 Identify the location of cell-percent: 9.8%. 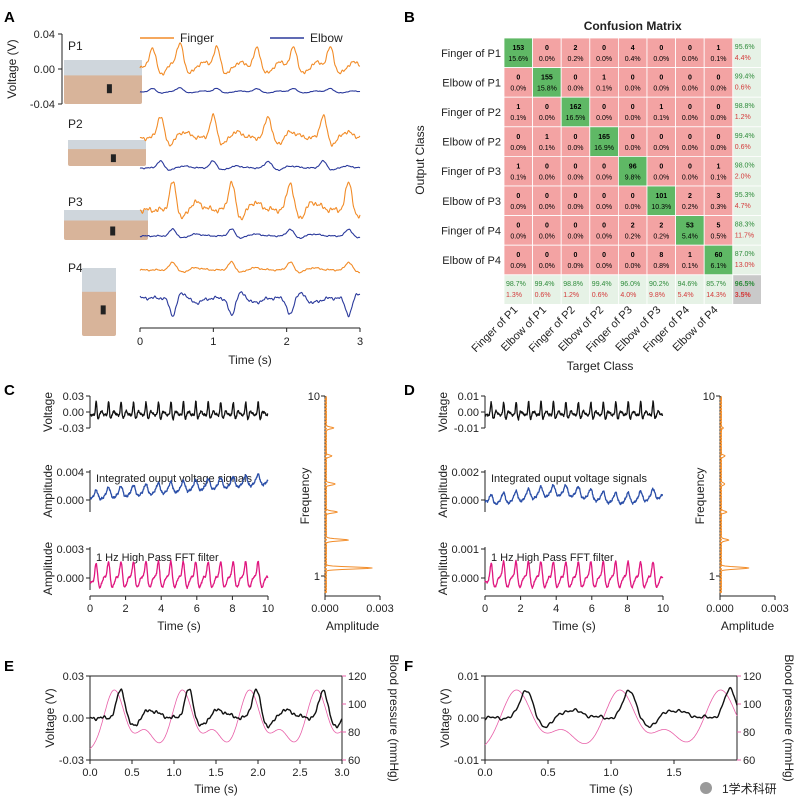
(633, 177).